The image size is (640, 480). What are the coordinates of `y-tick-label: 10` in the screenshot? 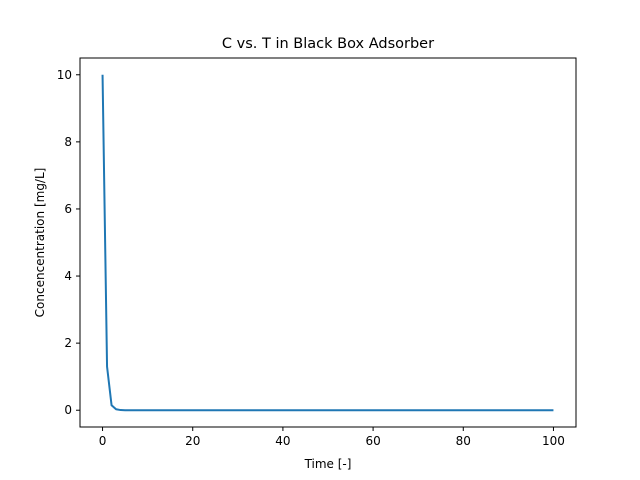 It's located at (64, 75).